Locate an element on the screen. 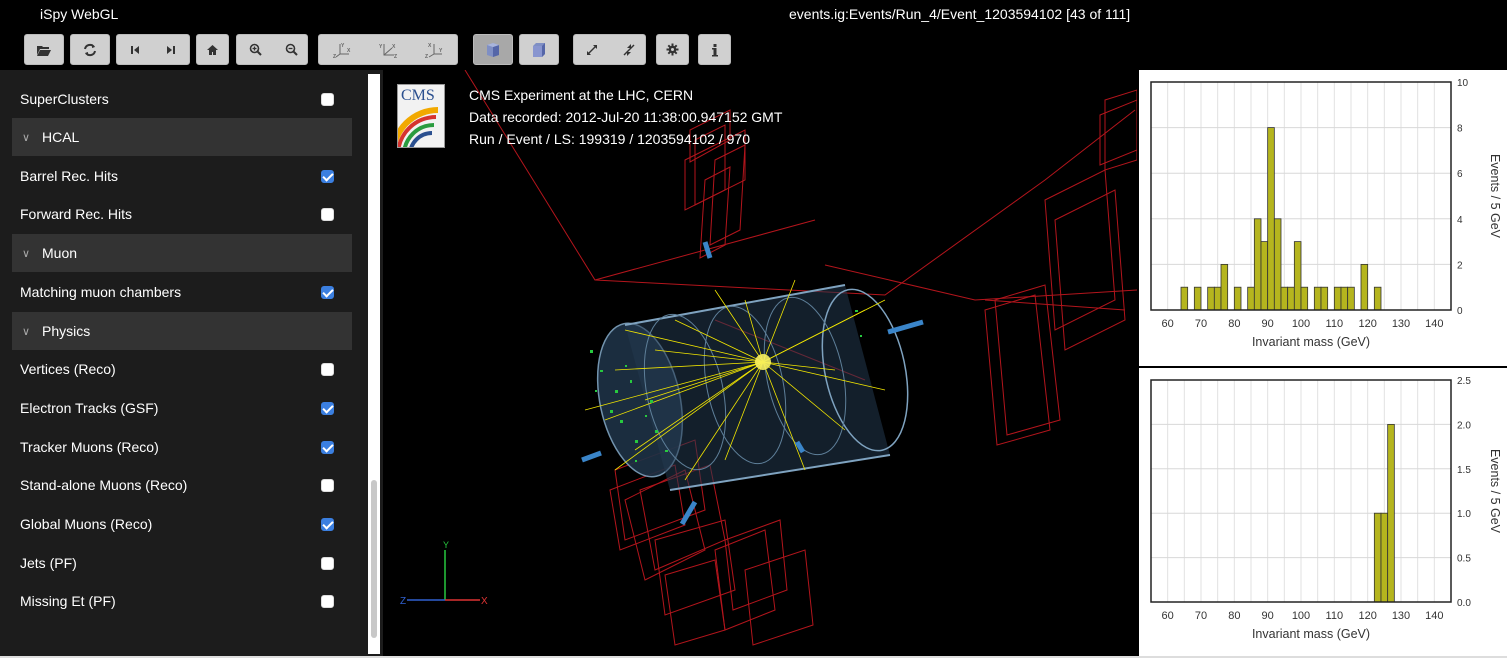 The width and height of the screenshot is (1507, 658). y-tick-label: 6 is located at coordinates (1460, 174).